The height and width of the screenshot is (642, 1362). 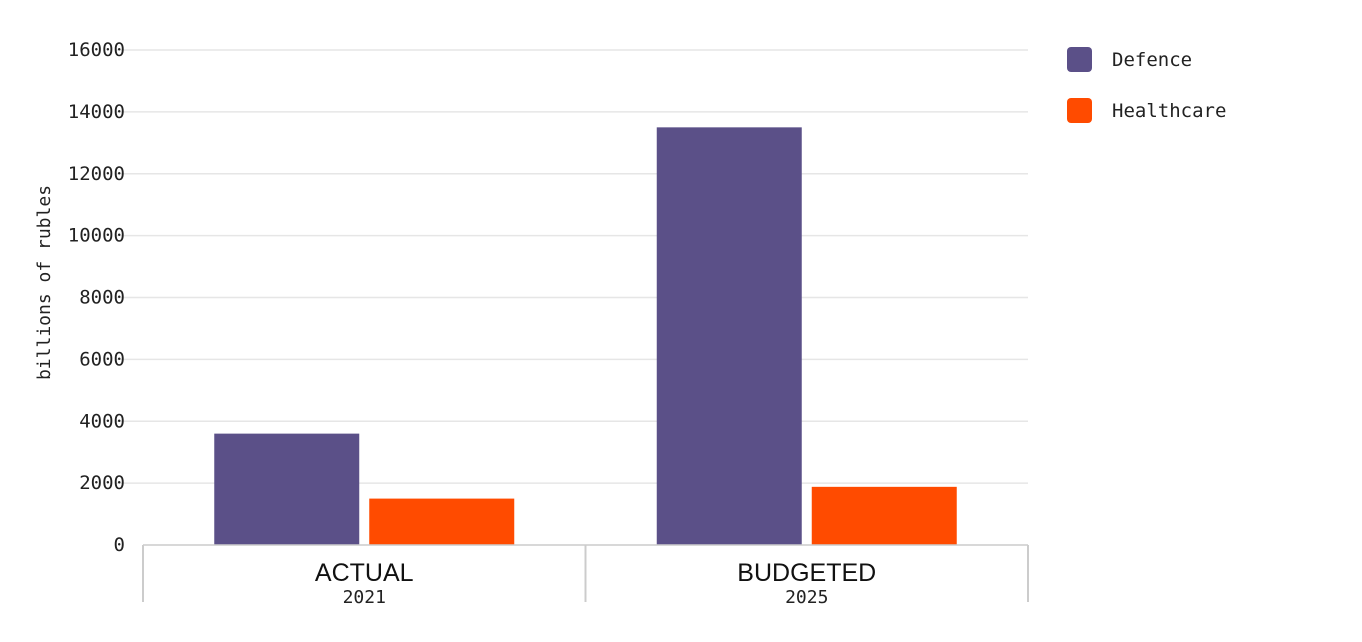 What do you see at coordinates (1152, 60) in the screenshot?
I see `legend-label-defence: Defence` at bounding box center [1152, 60].